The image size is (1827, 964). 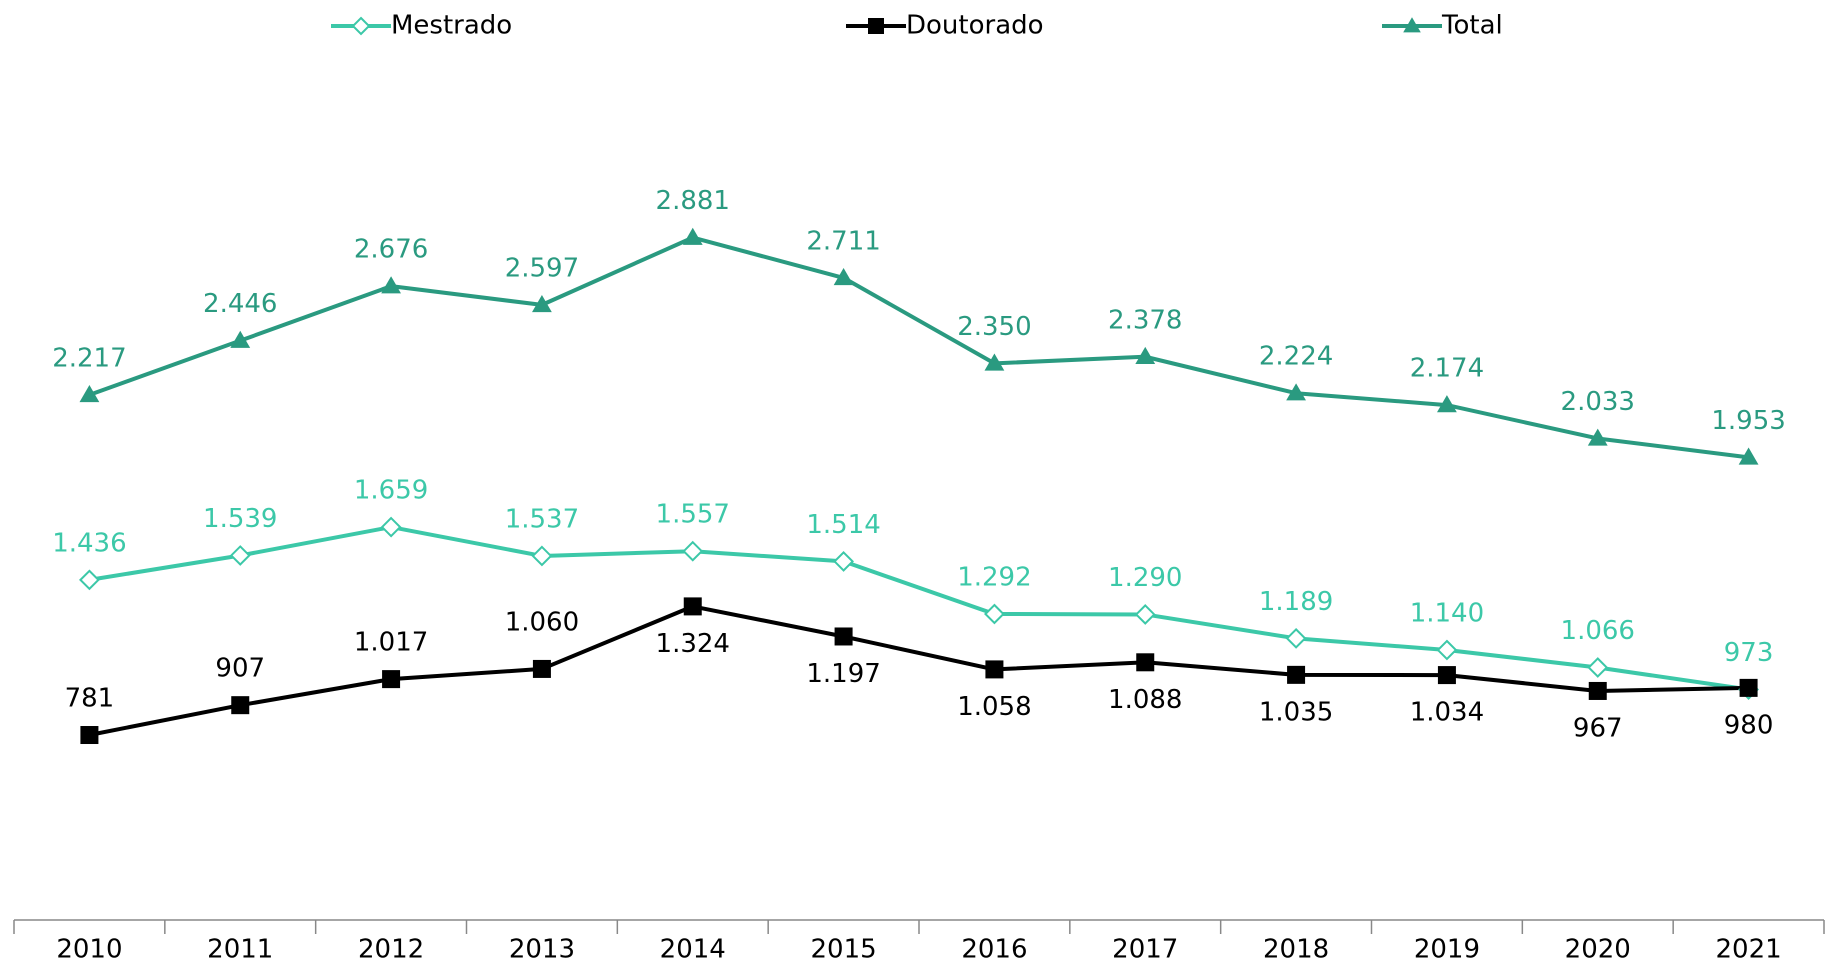 I want to click on x-tick-label: 2012, so click(x=391, y=949).